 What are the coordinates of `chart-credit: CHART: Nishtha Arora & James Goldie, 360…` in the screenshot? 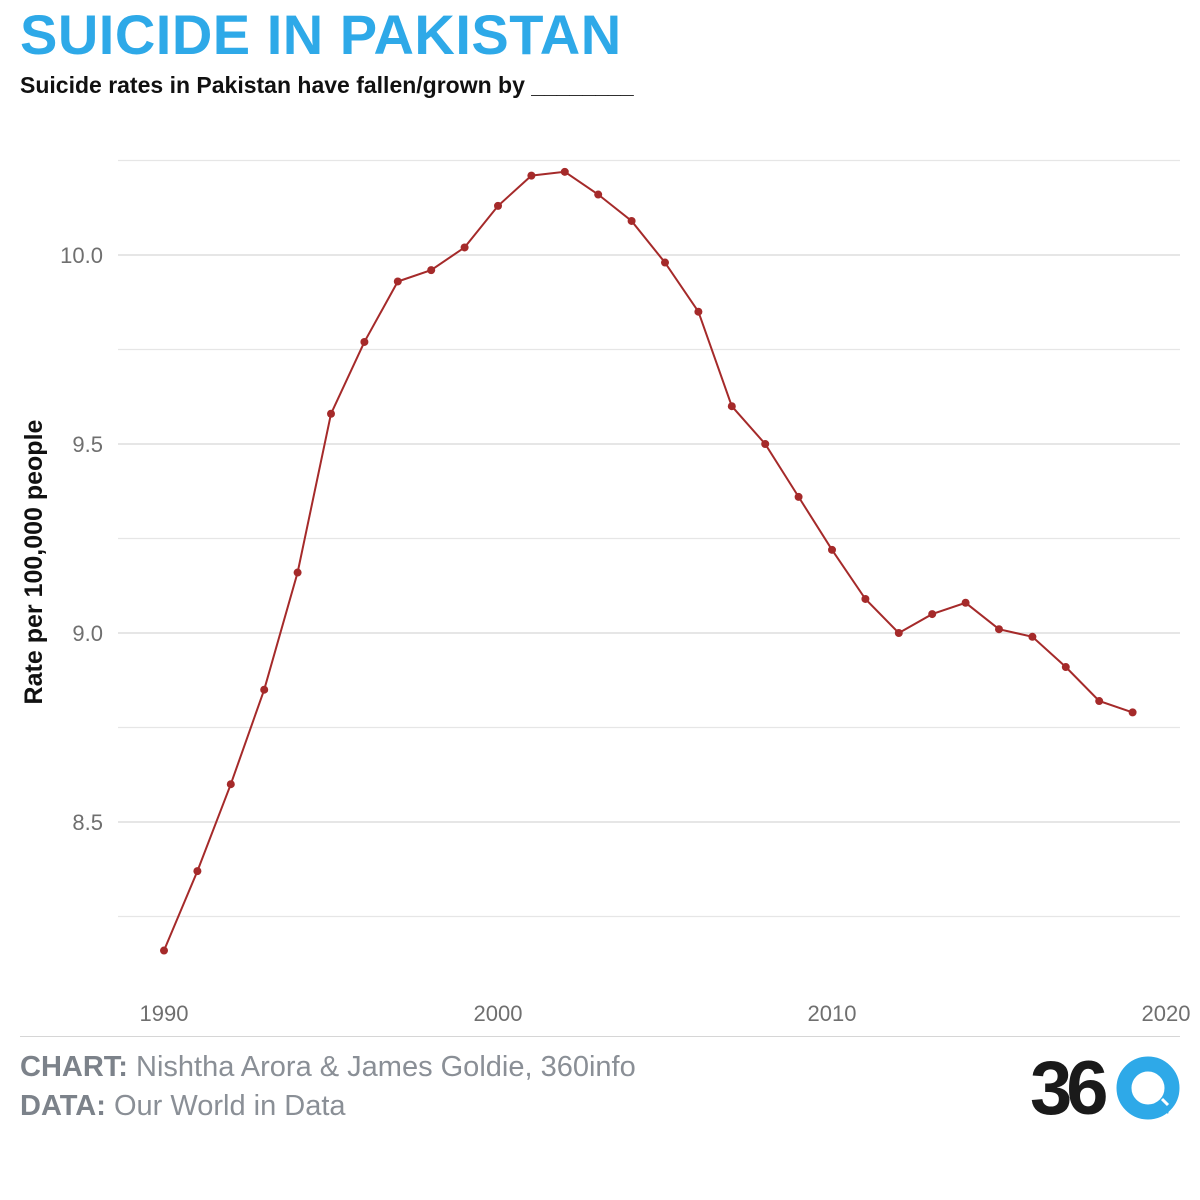 It's located at (328, 1067).